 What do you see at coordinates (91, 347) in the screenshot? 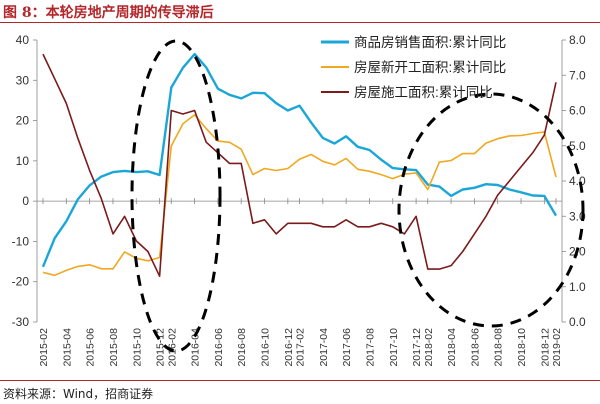
I see `x-tick-label: 2015-06` at bounding box center [91, 347].